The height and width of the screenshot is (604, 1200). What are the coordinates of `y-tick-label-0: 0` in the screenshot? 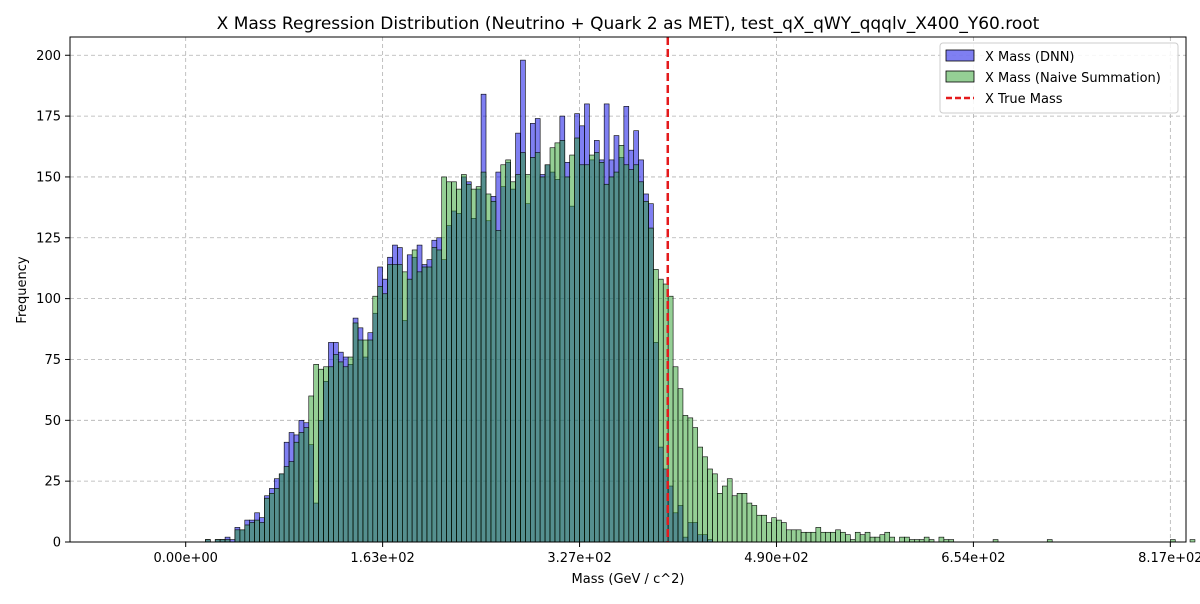 It's located at (57, 543).